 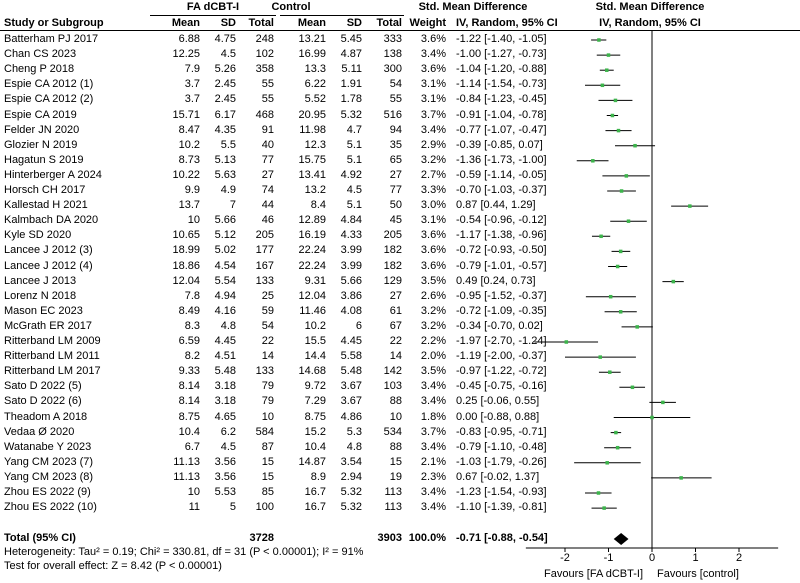 I want to click on ci-cell: -0.72 [-1.09, -0.35], so click(x=501, y=310).